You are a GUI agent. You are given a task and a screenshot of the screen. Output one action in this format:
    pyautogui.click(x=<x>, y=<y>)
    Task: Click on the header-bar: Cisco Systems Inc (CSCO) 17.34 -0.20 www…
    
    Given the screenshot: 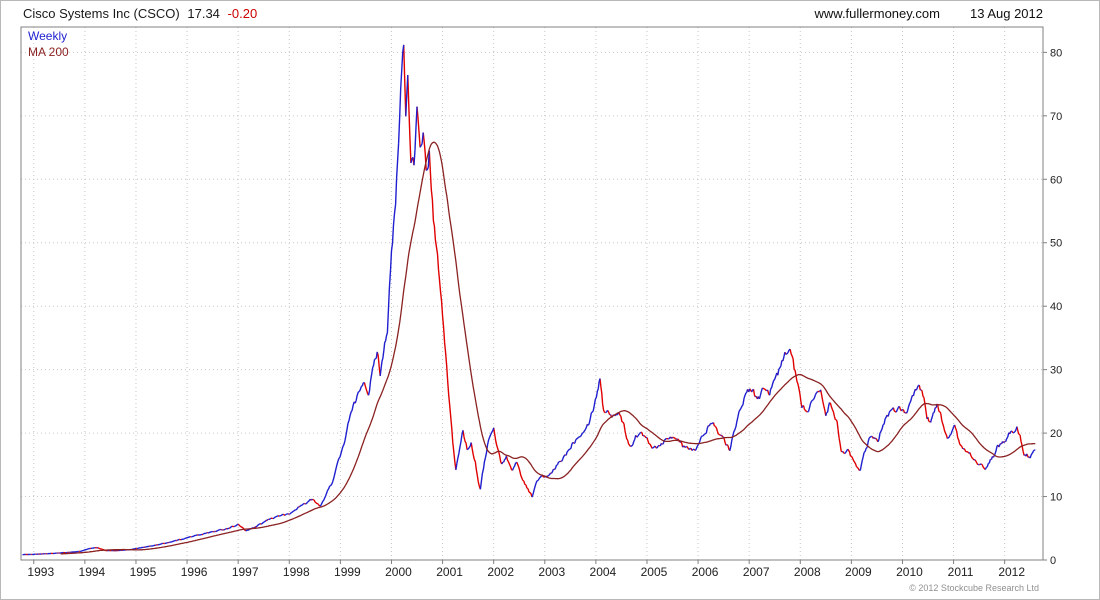 What is the action you would take?
    pyautogui.click(x=550, y=12)
    